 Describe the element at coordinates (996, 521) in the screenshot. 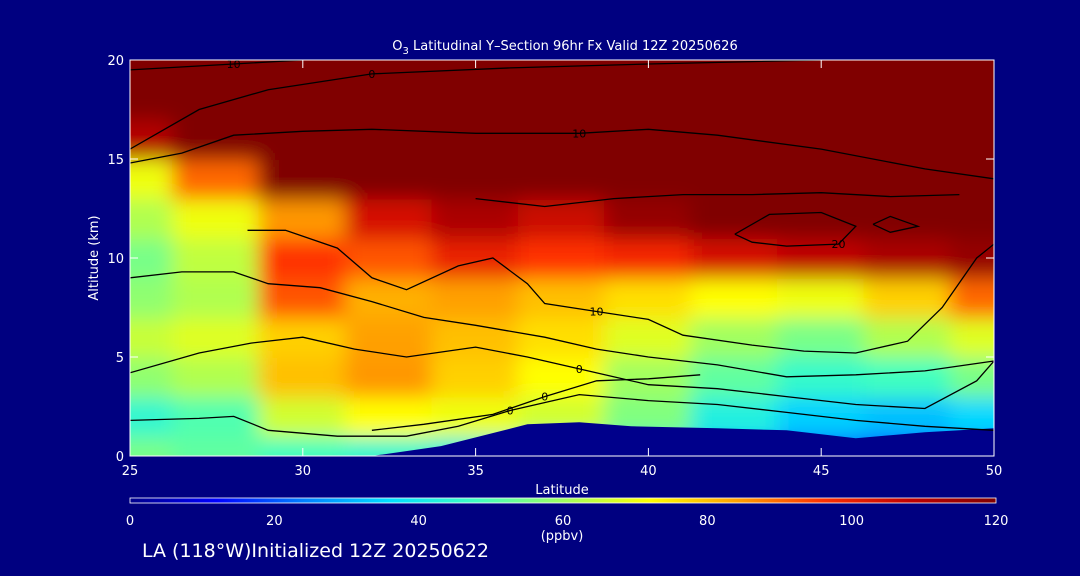

I see `colorbar-tick-label: 120` at that location.